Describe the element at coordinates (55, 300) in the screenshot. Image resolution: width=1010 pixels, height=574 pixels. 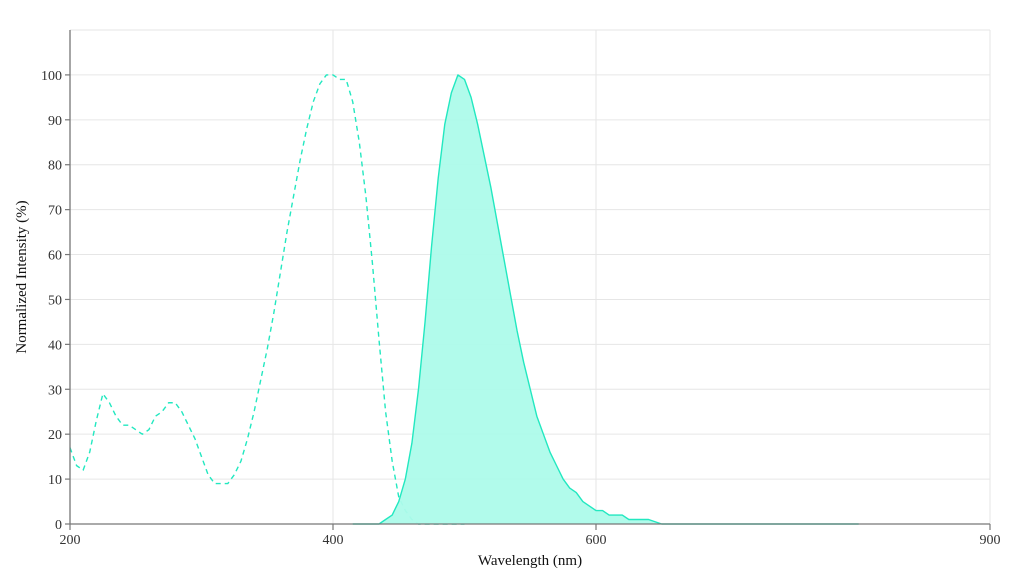
I see `y-tick-label: 50` at that location.